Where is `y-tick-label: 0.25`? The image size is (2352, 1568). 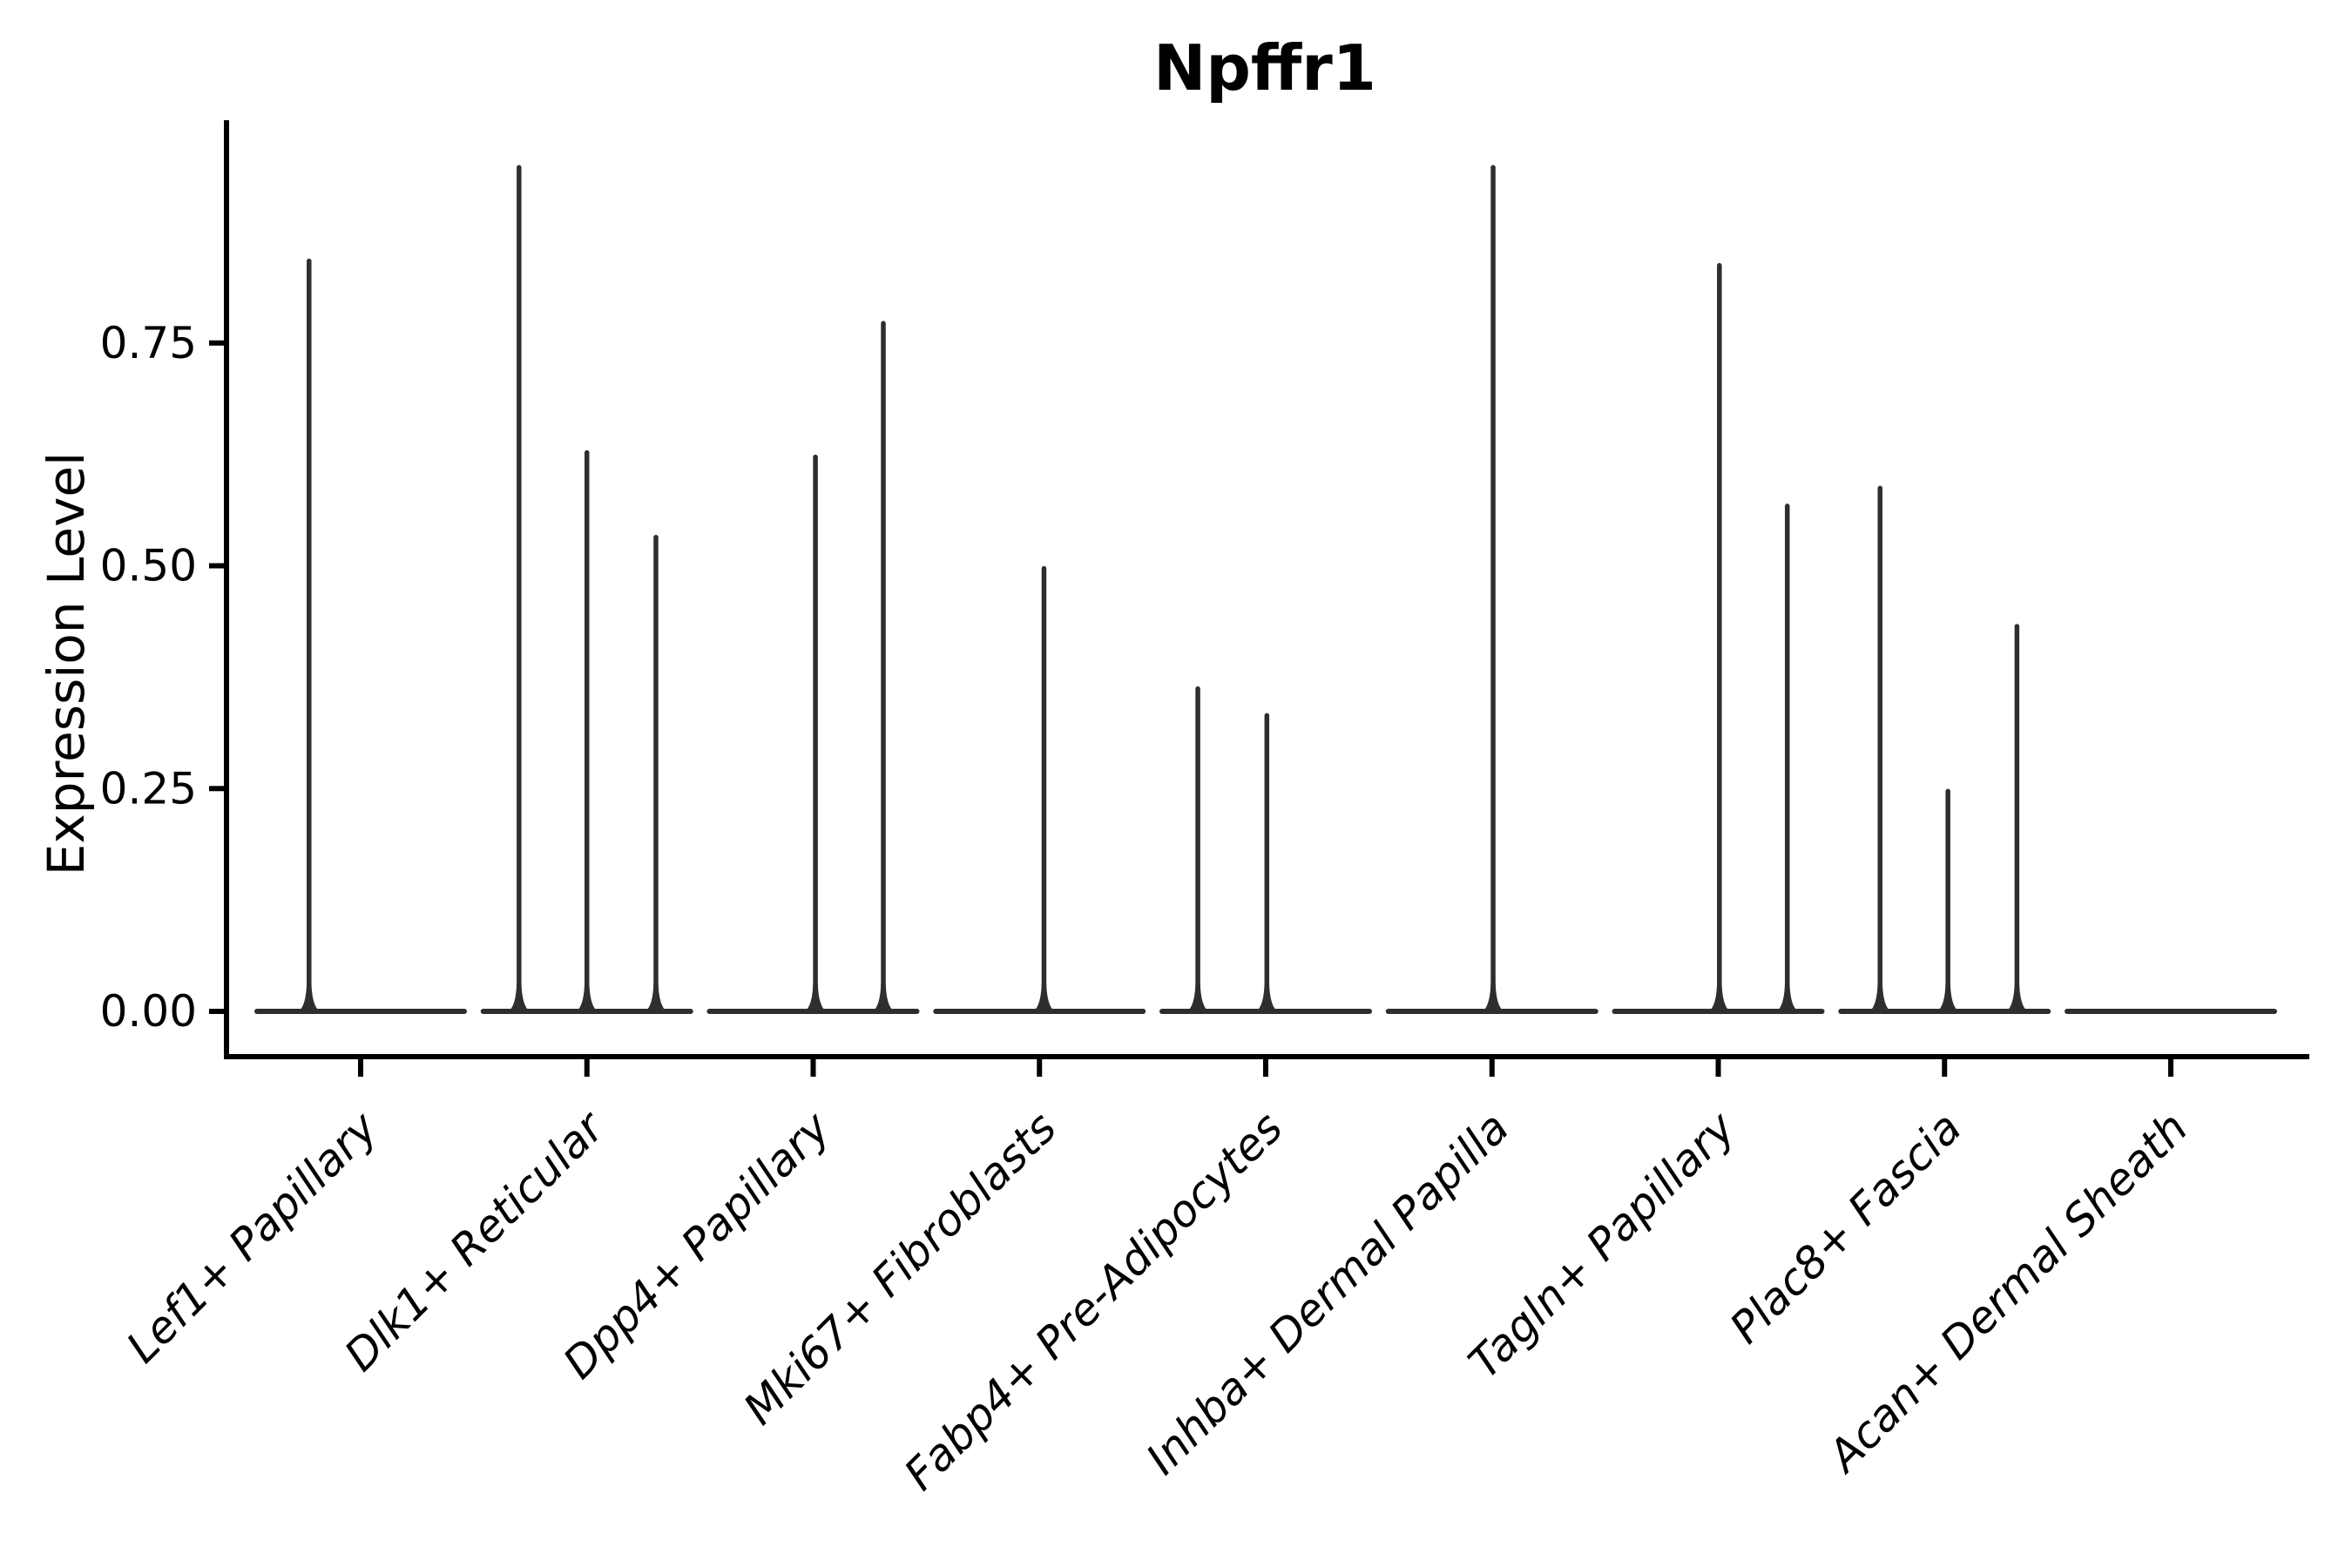
y-tick-label: 0.25 is located at coordinates (148, 788).